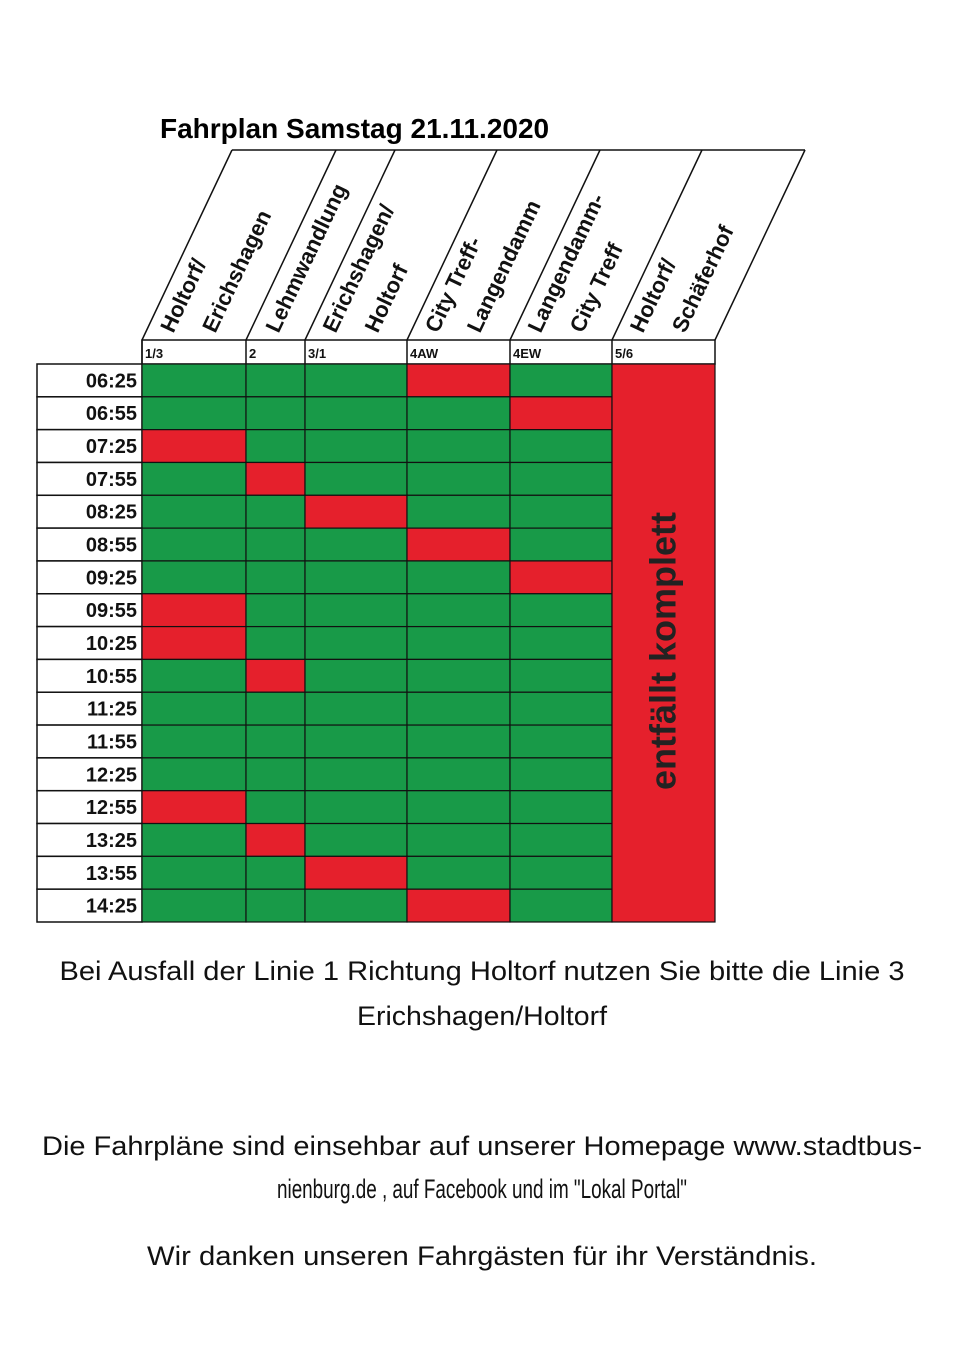 The height and width of the screenshot is (1366, 965). What do you see at coordinates (111, 874) in the screenshot?
I see `departure-time: 13:55` at bounding box center [111, 874].